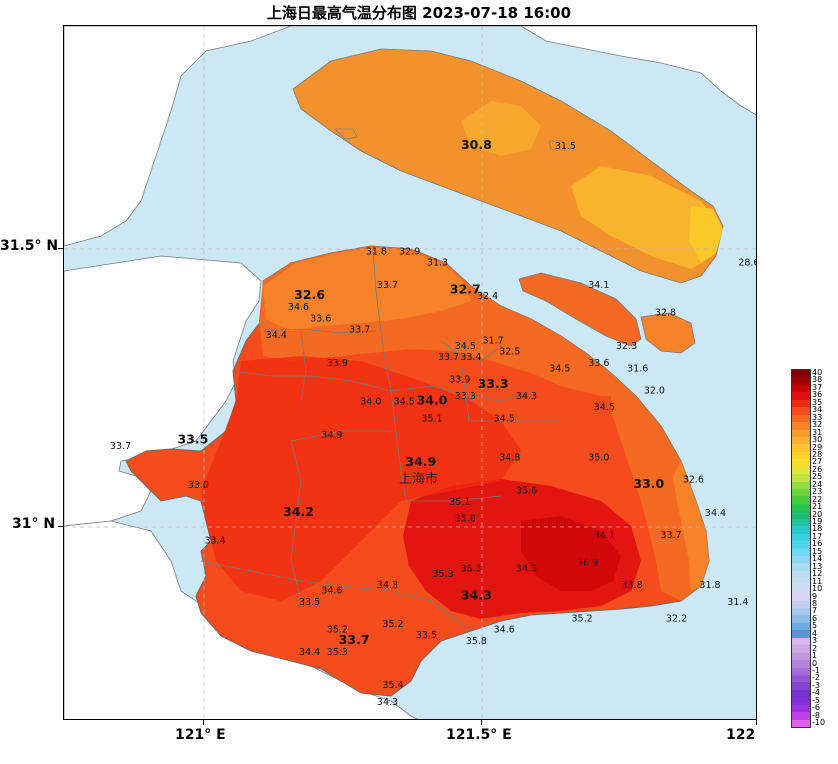  Describe the element at coordinates (817, 507) in the screenshot. I see `legend-label: 21` at that location.